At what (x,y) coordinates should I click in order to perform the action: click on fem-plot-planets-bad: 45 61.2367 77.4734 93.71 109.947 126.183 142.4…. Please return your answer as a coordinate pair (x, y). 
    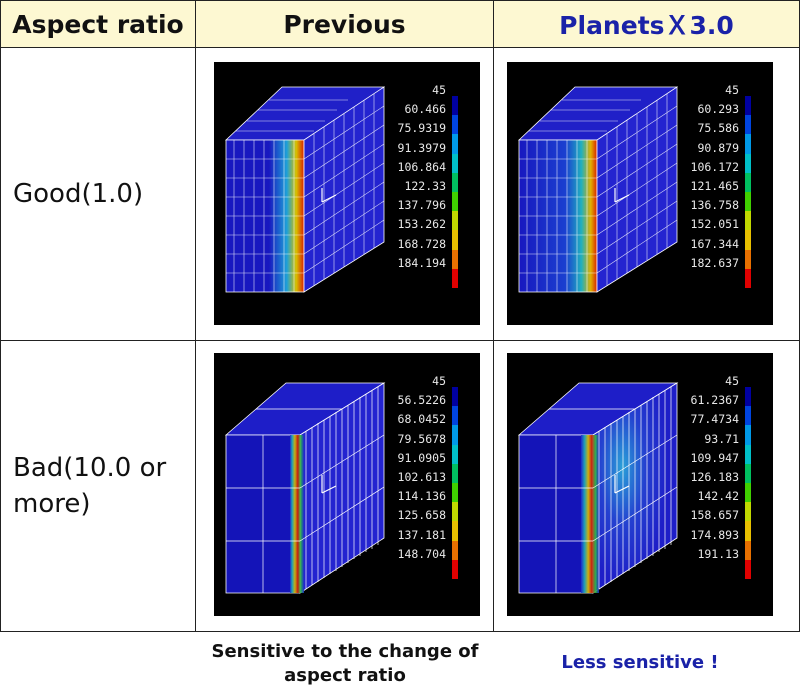
    Looking at the image, I should click on (640, 484).